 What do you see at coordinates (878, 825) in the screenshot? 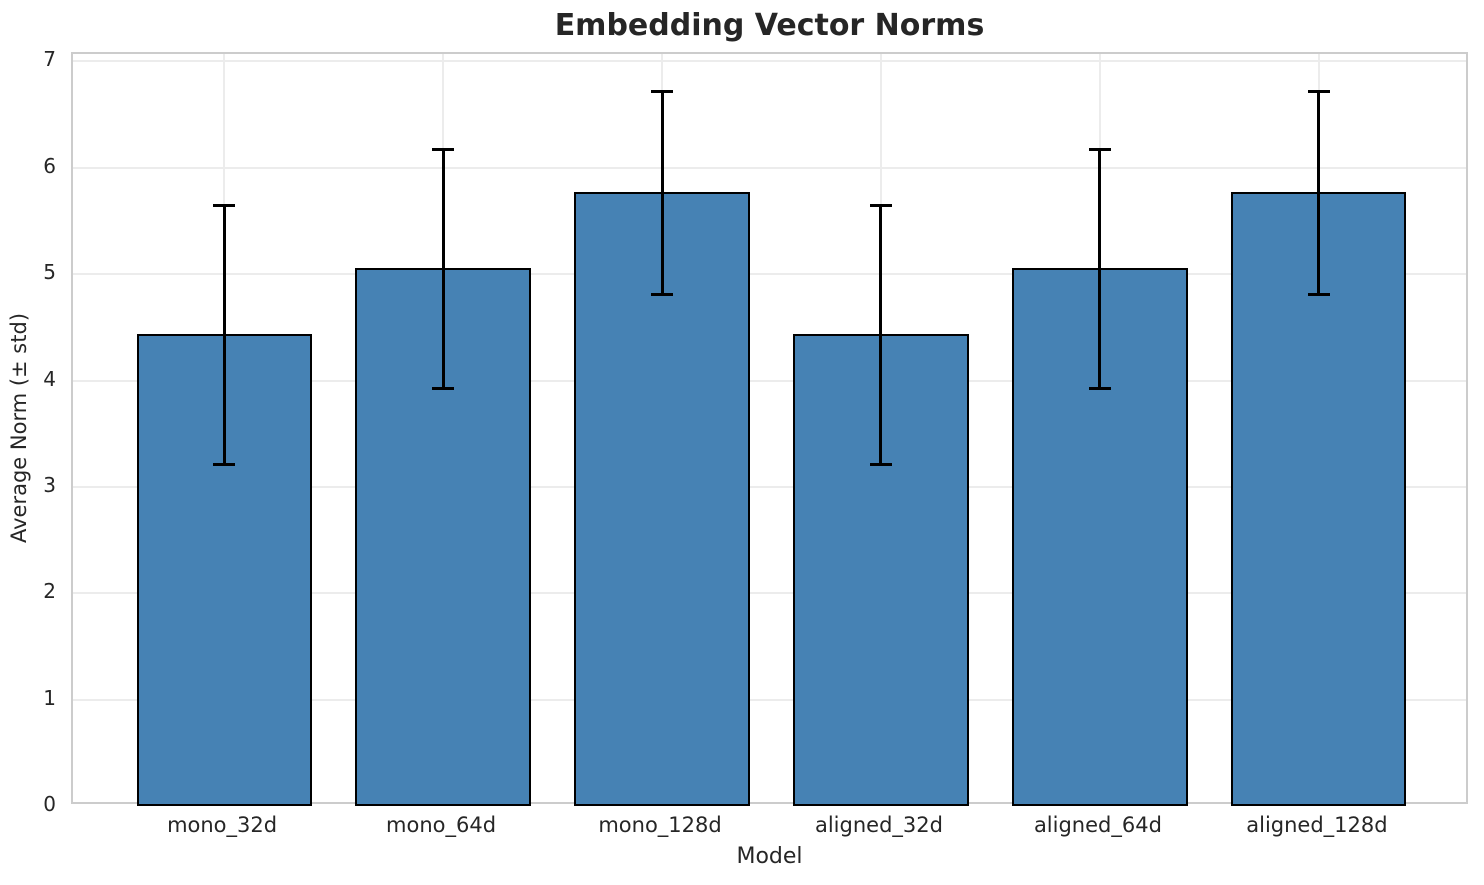
I see `x-tick-label-aligned_32d: aligned_32d` at bounding box center [878, 825].